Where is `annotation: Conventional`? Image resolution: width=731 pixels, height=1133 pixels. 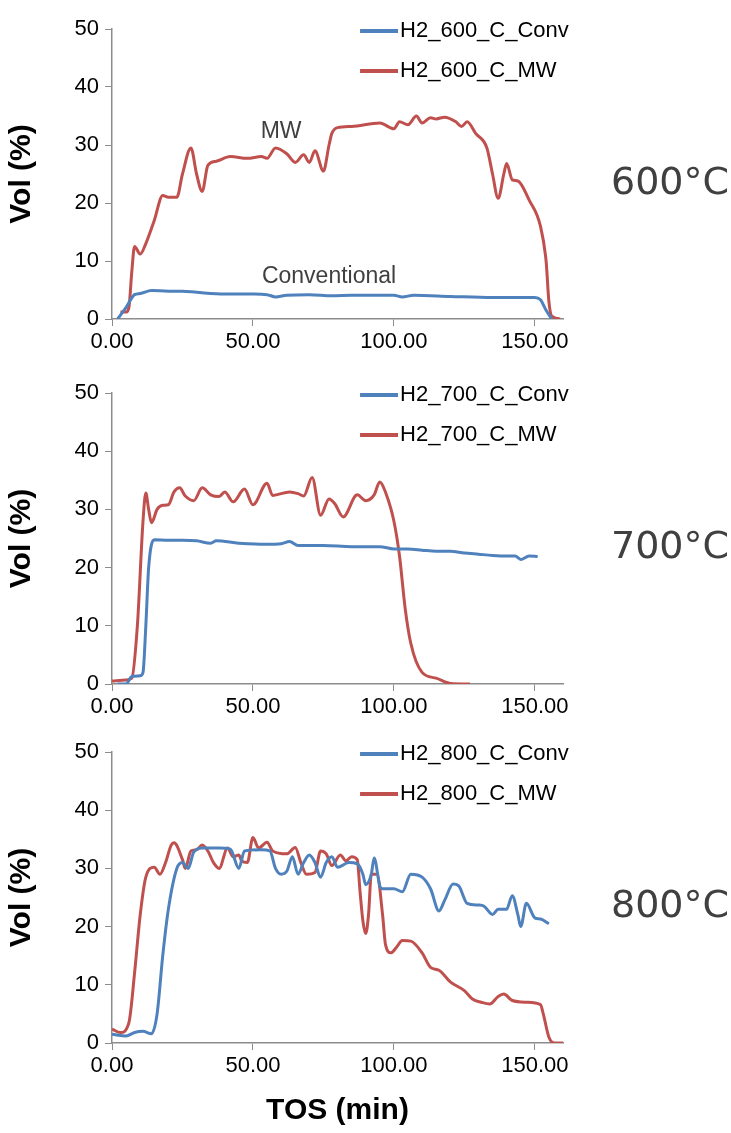
annotation: Conventional is located at coordinates (329, 274).